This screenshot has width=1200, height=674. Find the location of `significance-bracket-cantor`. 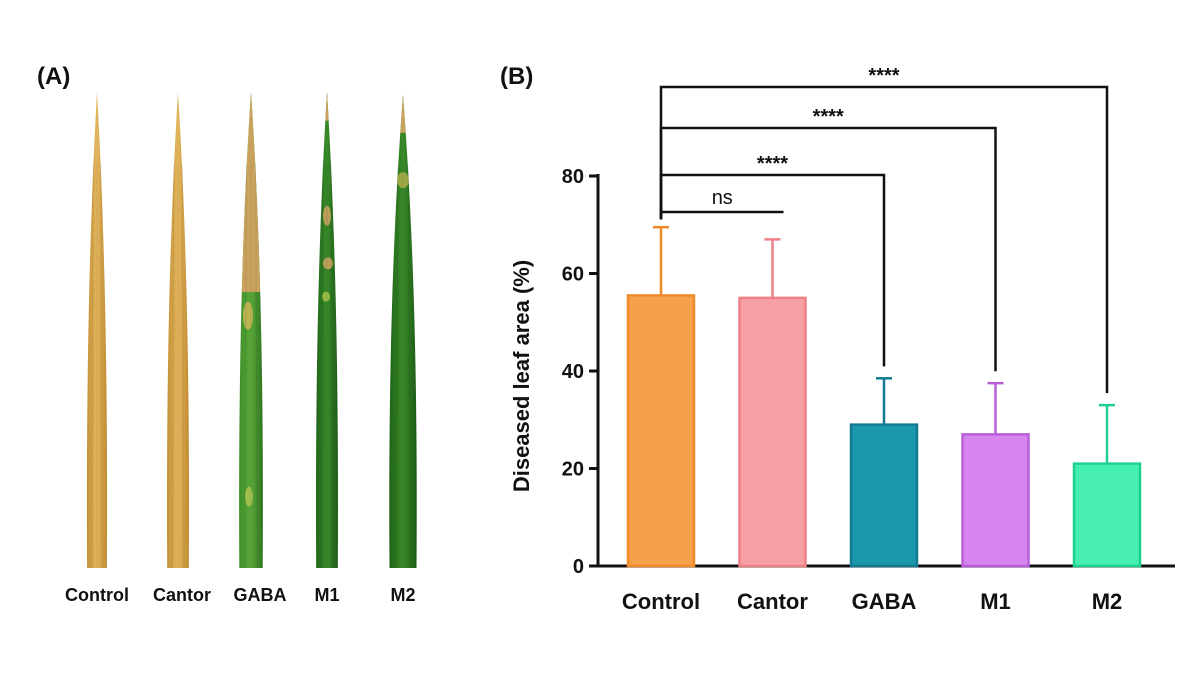

significance-bracket-cantor is located at coordinates (721, 215).